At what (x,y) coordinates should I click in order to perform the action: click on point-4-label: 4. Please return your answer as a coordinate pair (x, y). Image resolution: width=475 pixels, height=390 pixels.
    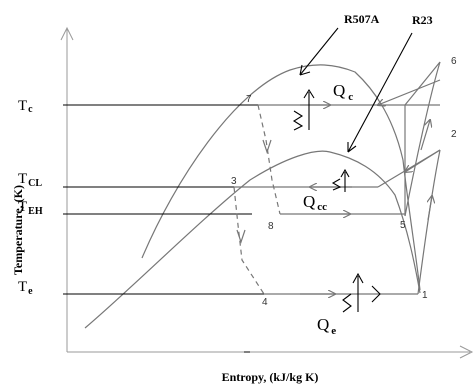
    Looking at the image, I should click on (265, 302).